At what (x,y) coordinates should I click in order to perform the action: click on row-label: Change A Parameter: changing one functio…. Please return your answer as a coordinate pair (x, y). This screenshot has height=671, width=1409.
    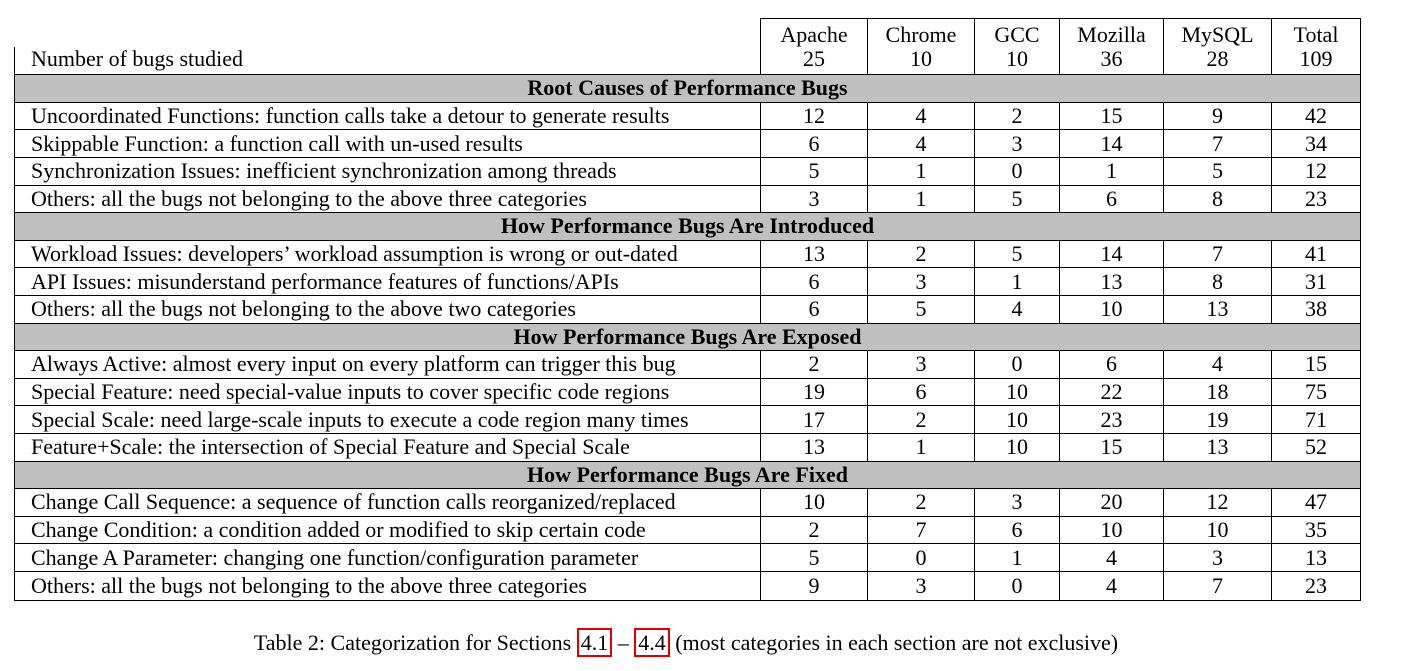
    Looking at the image, I should click on (387, 557).